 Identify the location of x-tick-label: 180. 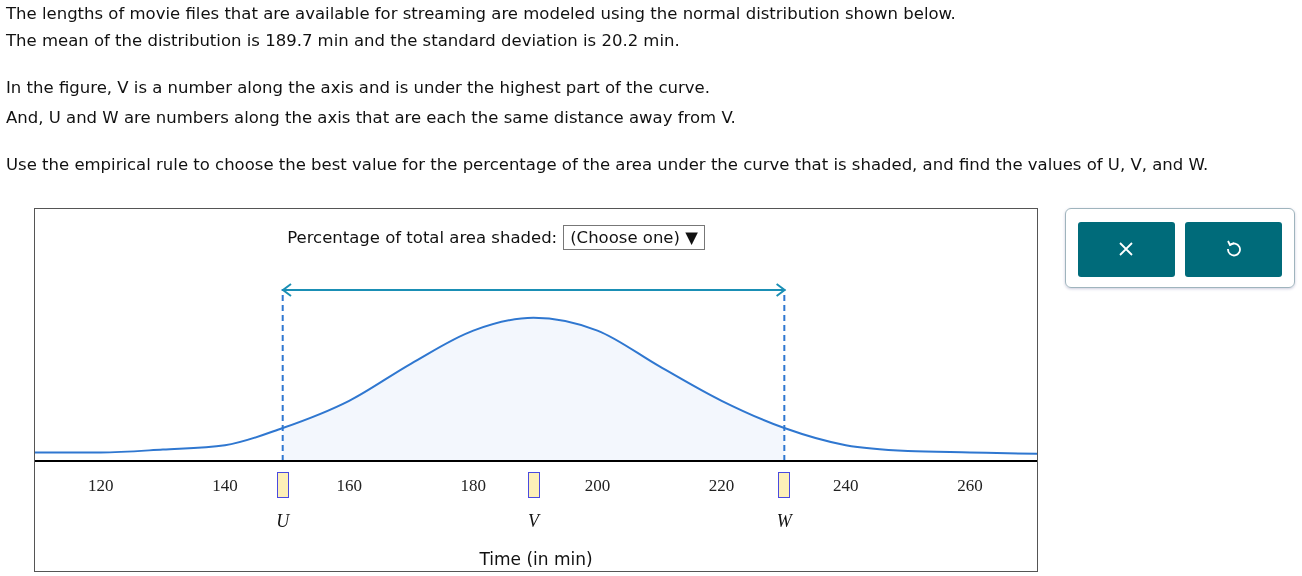
(473, 485).